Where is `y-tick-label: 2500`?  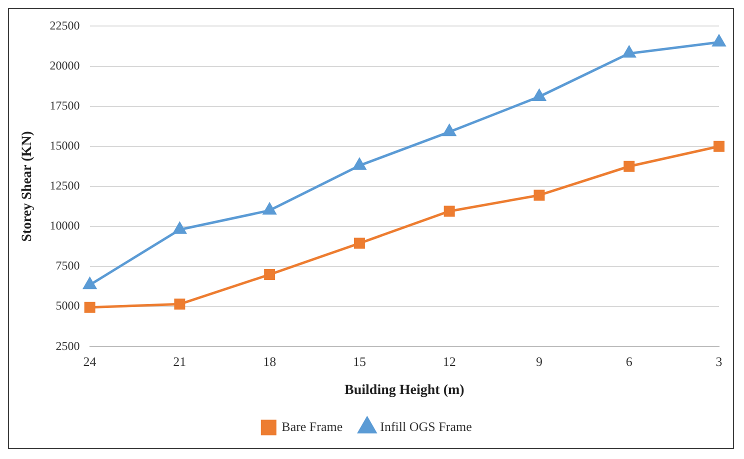 y-tick-label: 2500 is located at coordinates (68, 345).